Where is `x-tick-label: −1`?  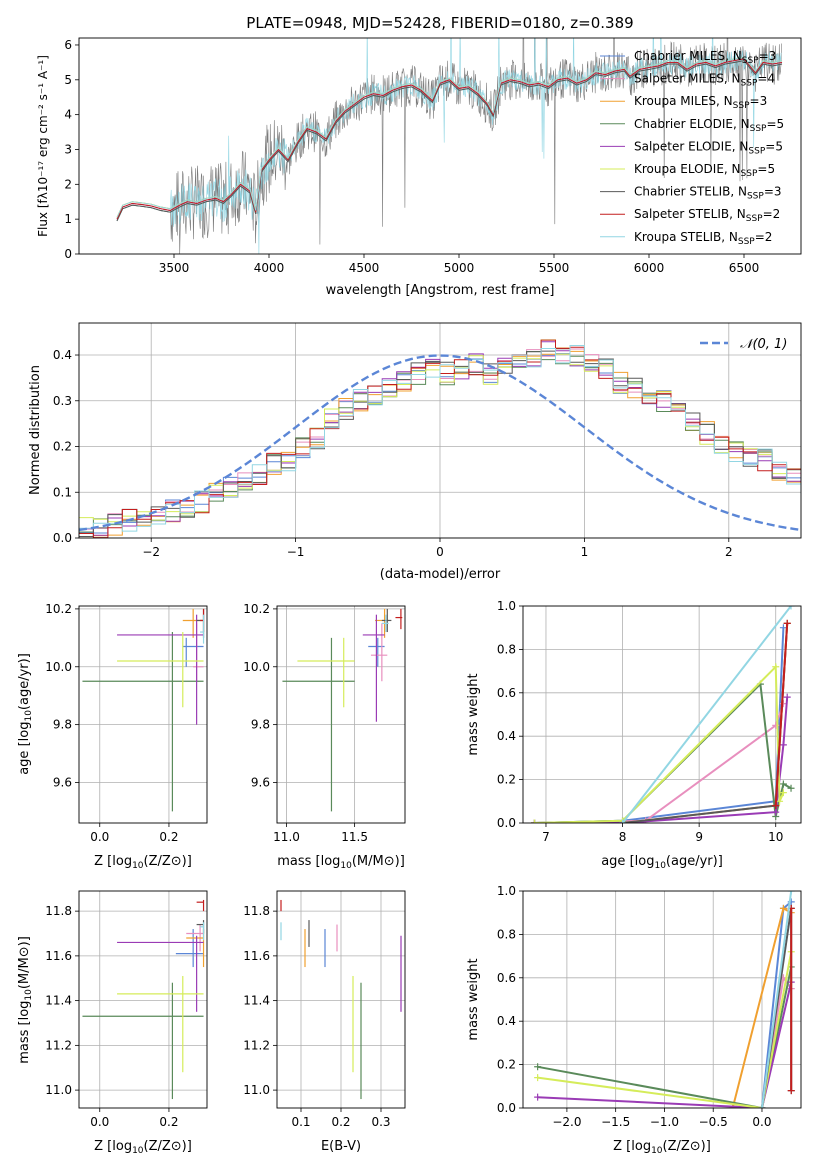
x-tick-label: −1 is located at coordinates (296, 552).